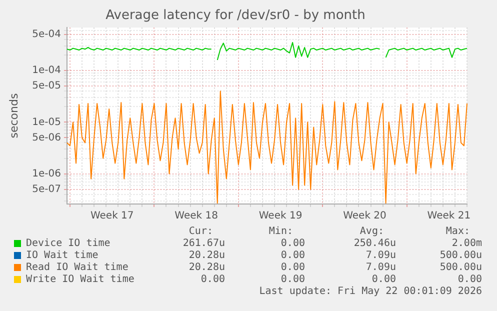 This screenshot has height=311, width=497. Describe the element at coordinates (112, 216) in the screenshot. I see `x-tick-label: Week 17` at that location.